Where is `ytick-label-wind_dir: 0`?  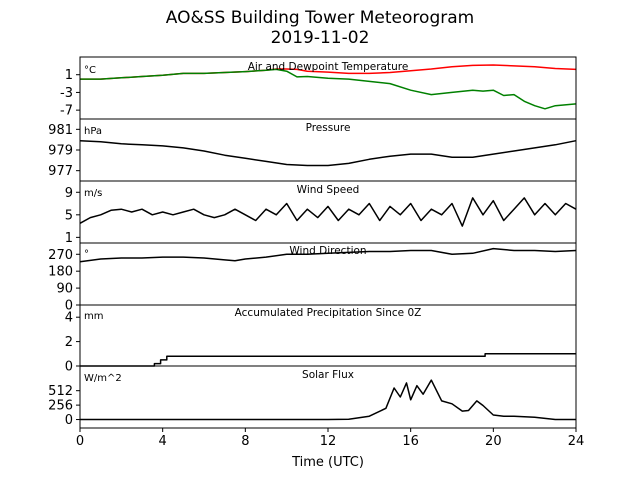
ytick-label-wind_dir: 0 is located at coordinates (69, 306).